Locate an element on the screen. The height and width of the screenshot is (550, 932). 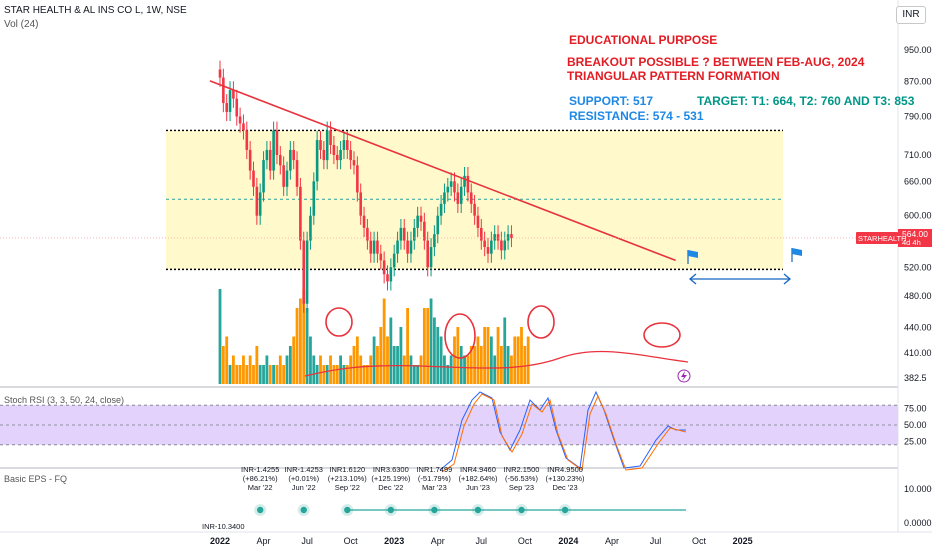
annotation-target: TARGET: T1: 664, T2: 760 AND T3: 853 is located at coordinates (806, 101).